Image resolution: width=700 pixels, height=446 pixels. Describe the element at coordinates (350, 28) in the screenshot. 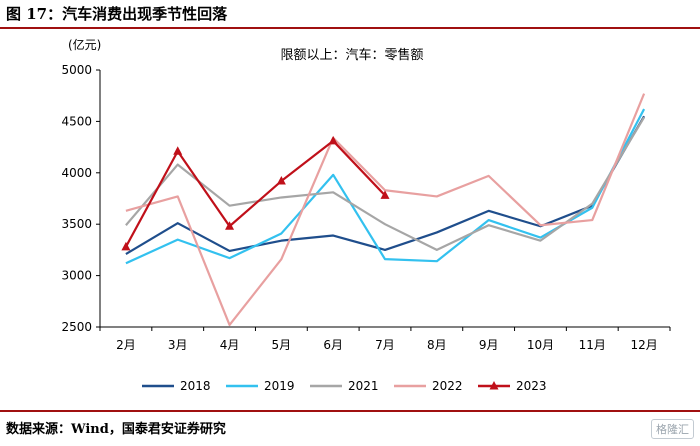

I see `header-rule` at that location.